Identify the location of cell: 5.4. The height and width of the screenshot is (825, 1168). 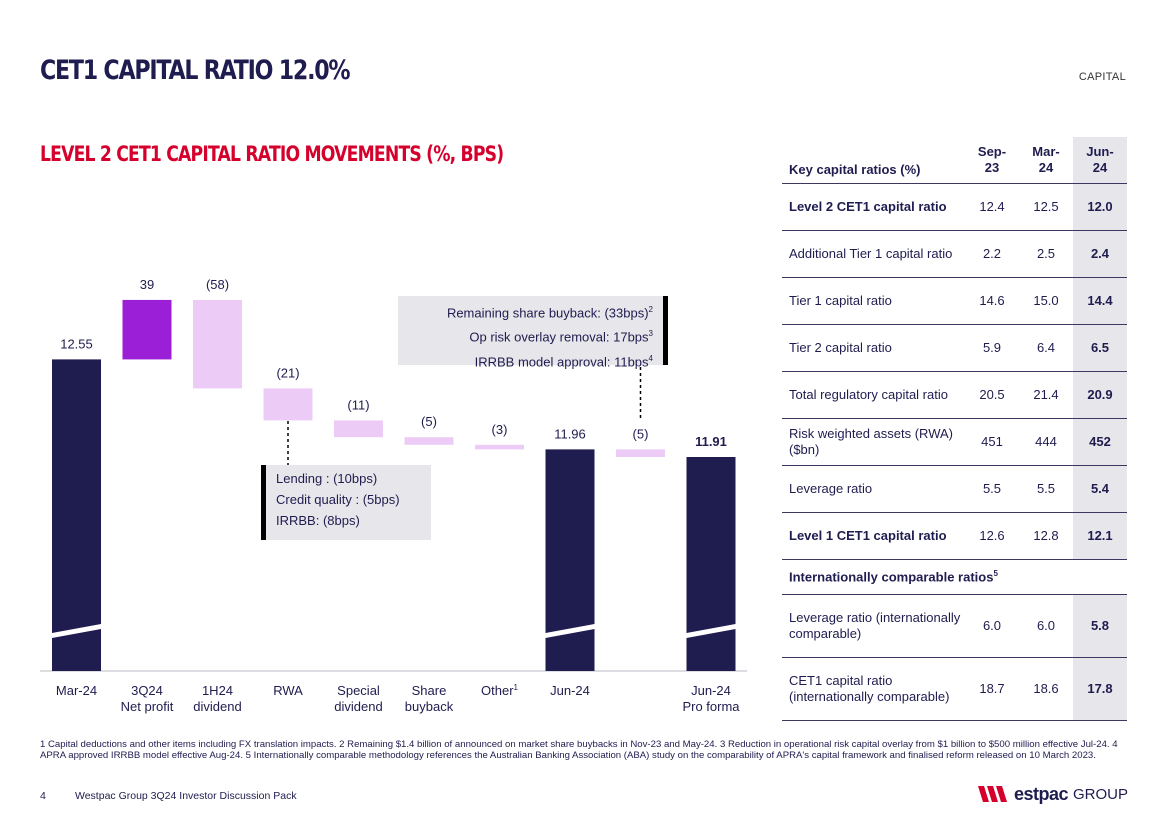
(1100, 489).